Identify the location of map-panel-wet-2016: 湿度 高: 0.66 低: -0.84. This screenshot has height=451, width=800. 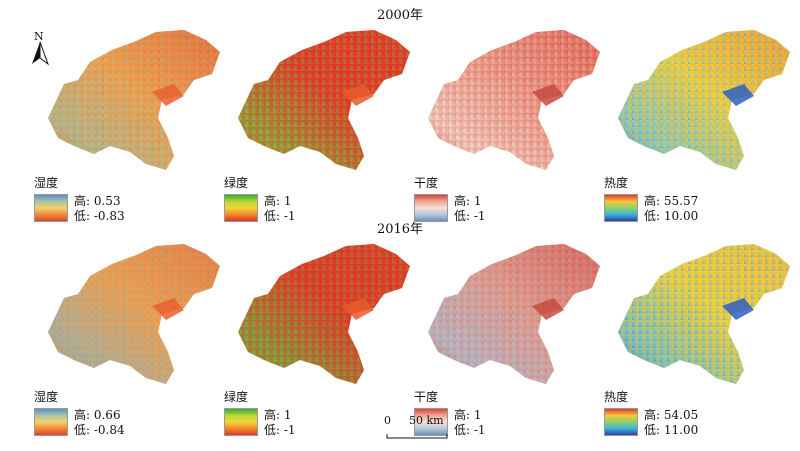
(129, 343).